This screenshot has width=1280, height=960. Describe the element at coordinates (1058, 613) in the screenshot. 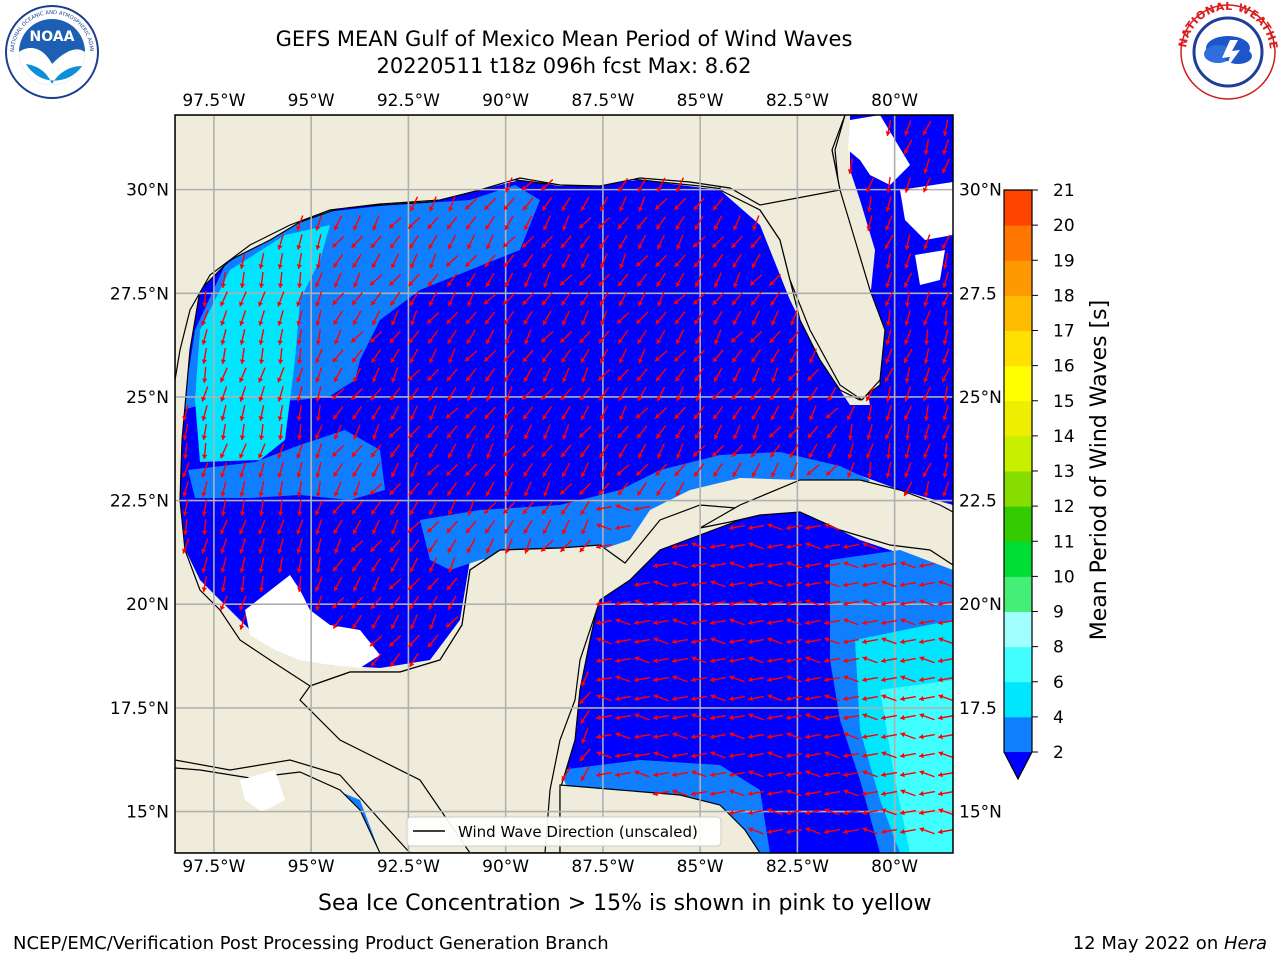

I see `colorbar-tick-label: 9` at that location.